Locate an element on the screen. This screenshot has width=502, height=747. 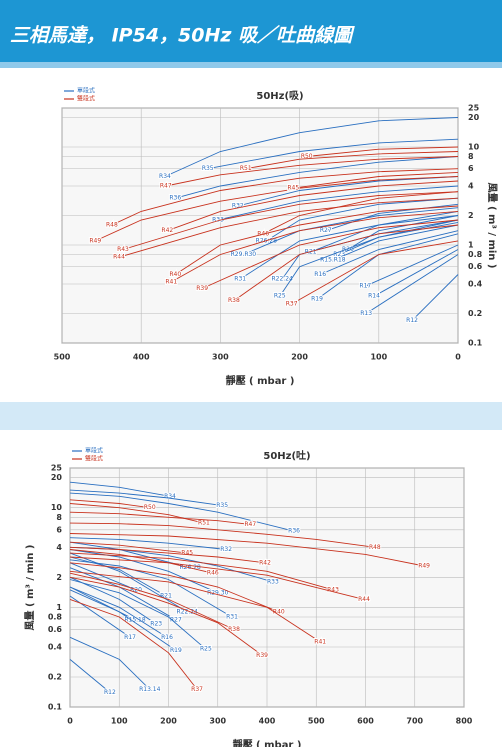
x-tick-label: 0 is located at coordinates (70, 721).